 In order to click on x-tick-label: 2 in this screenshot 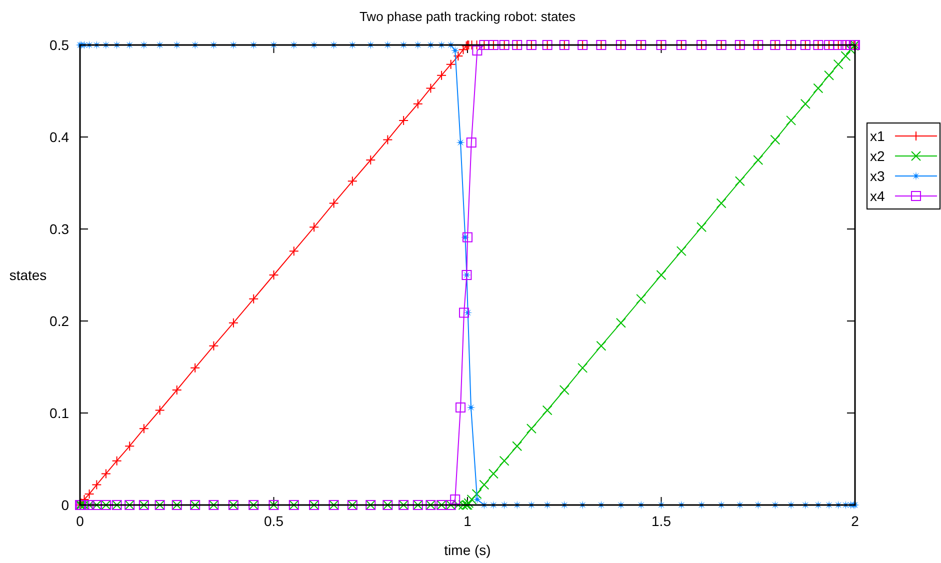, I will do `click(855, 521)`.